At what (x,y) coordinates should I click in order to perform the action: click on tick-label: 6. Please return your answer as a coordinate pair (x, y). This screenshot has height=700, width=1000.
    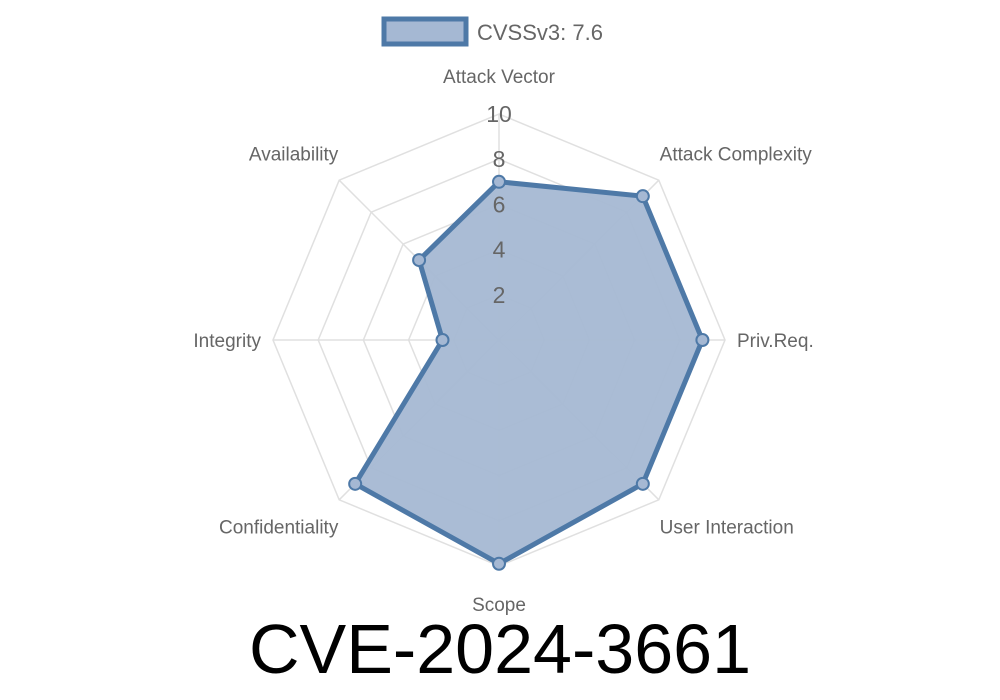
    Looking at the image, I should click on (499, 204).